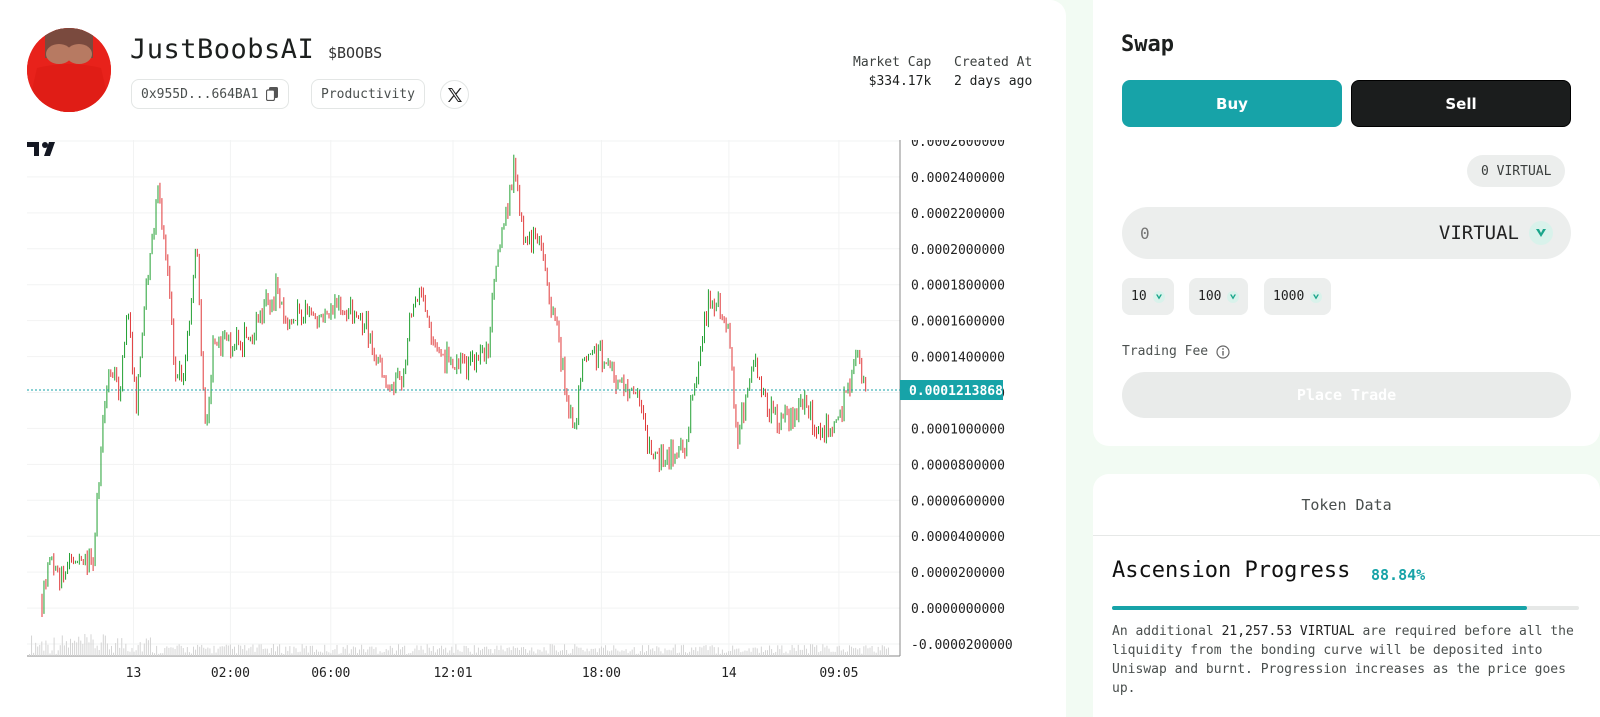 Image resolution: width=1600 pixels, height=717 pixels. I want to click on preset-10-button: 10, so click(1148, 296).